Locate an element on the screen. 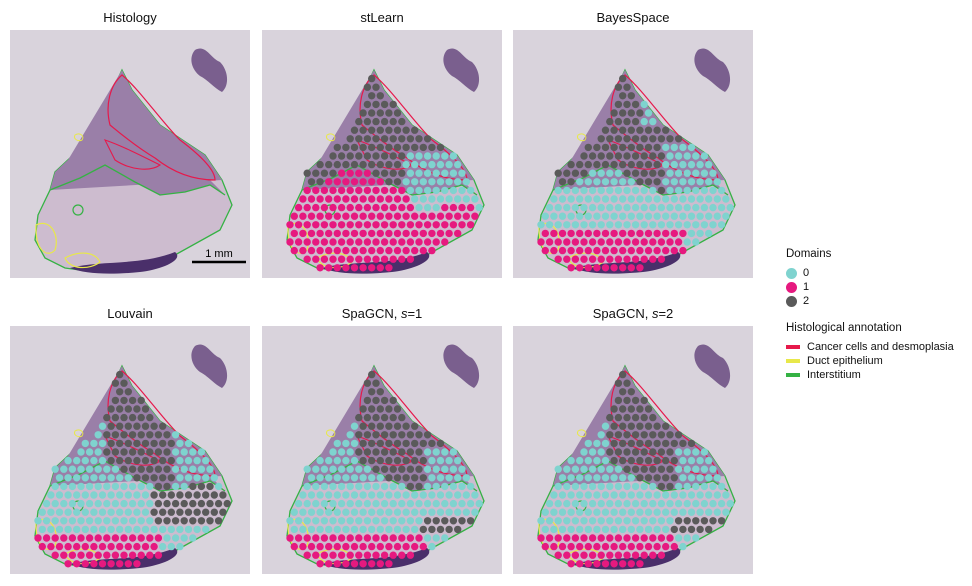  panel-title: stLearn is located at coordinates (382, 17).